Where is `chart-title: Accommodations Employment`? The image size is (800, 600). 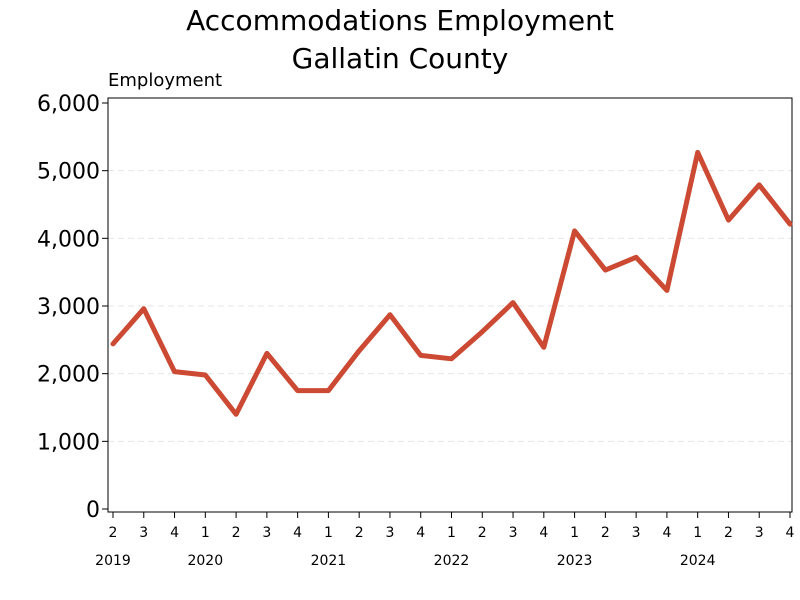 chart-title: Accommodations Employment is located at coordinates (400, 20).